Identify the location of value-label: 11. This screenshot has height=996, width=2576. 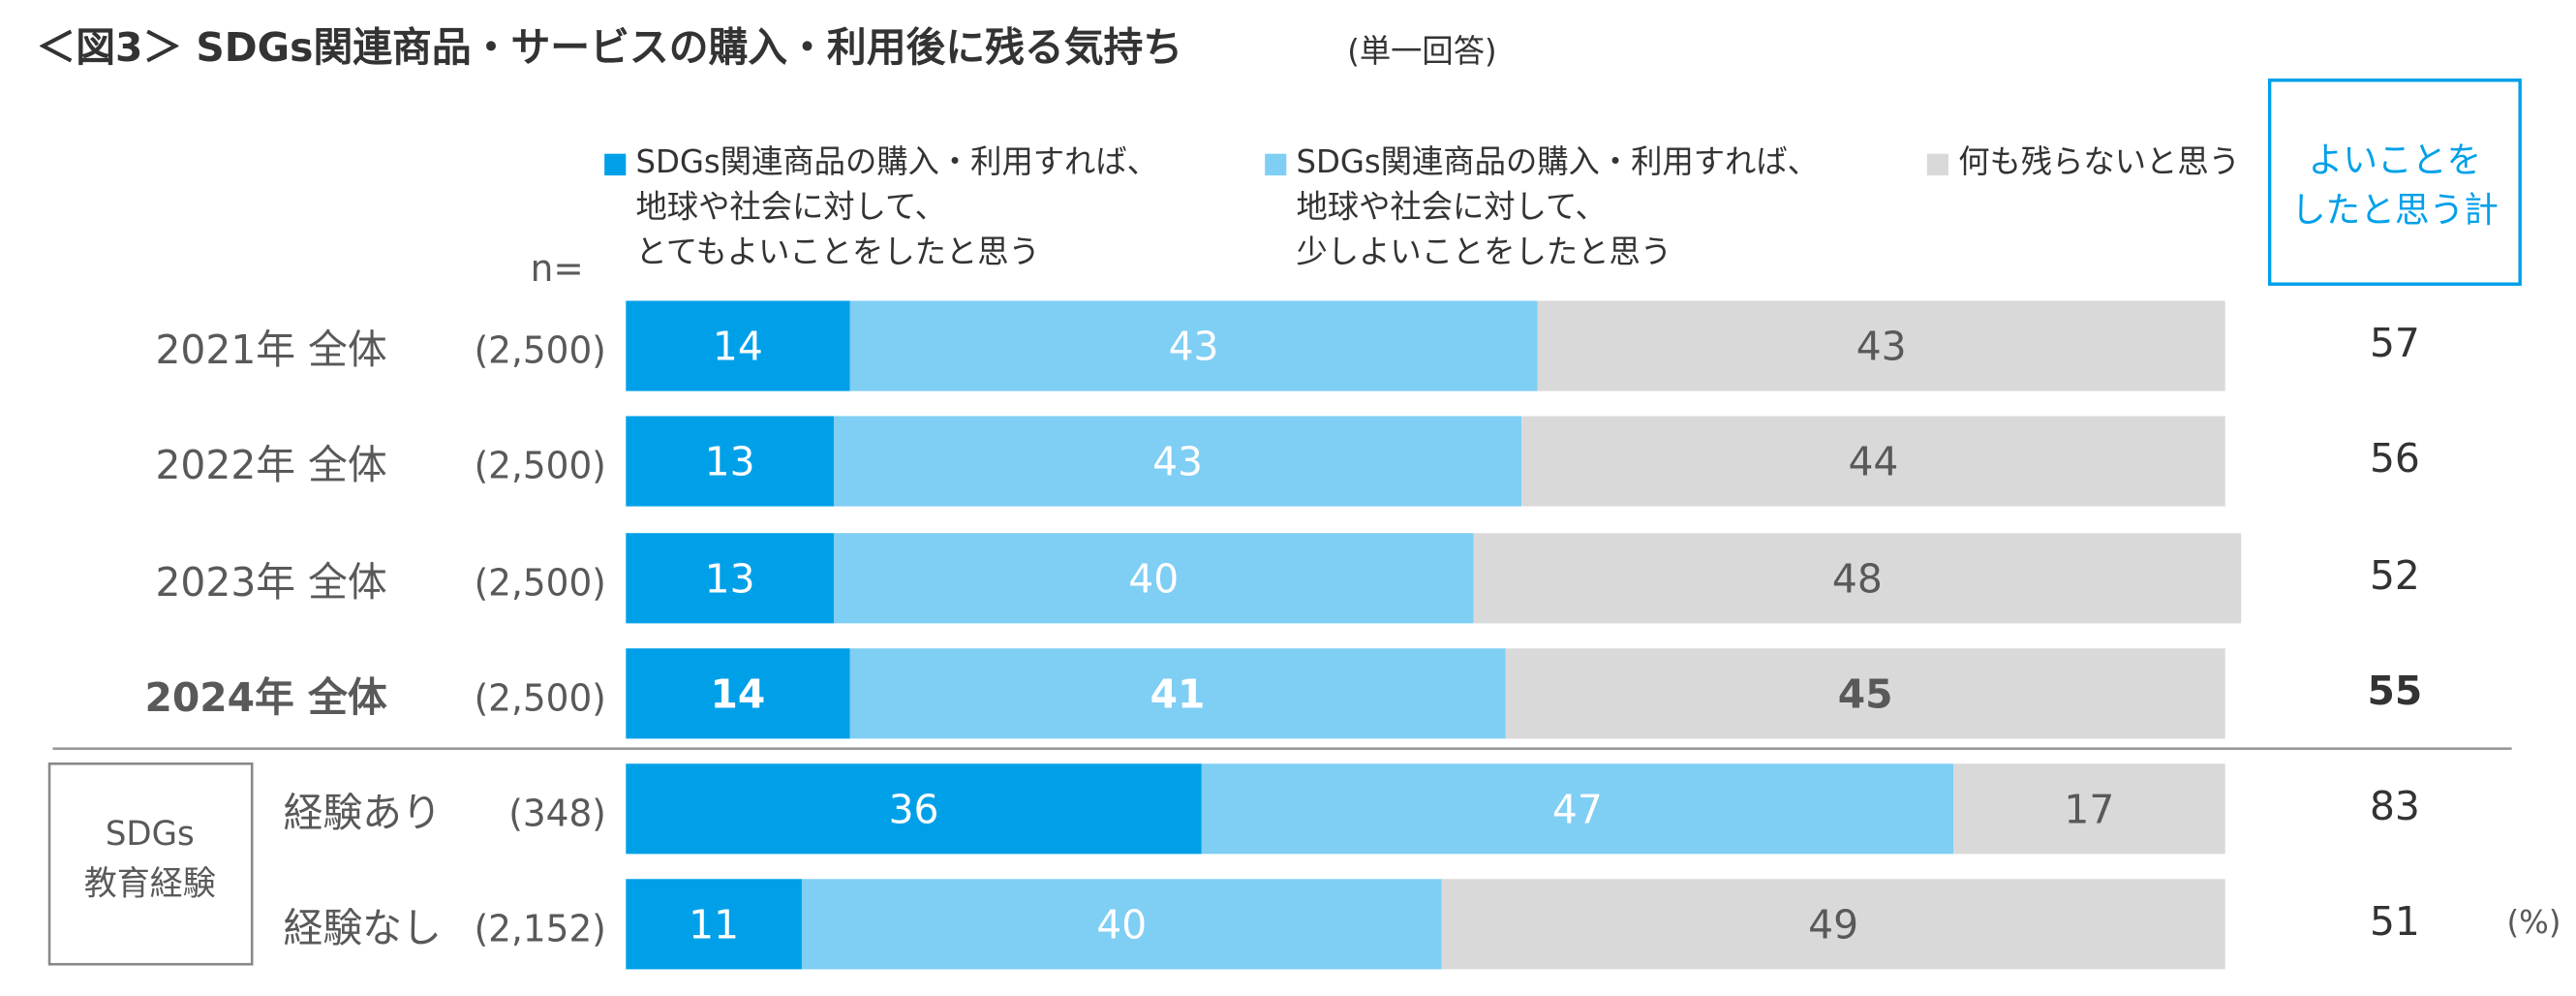
(714, 924).